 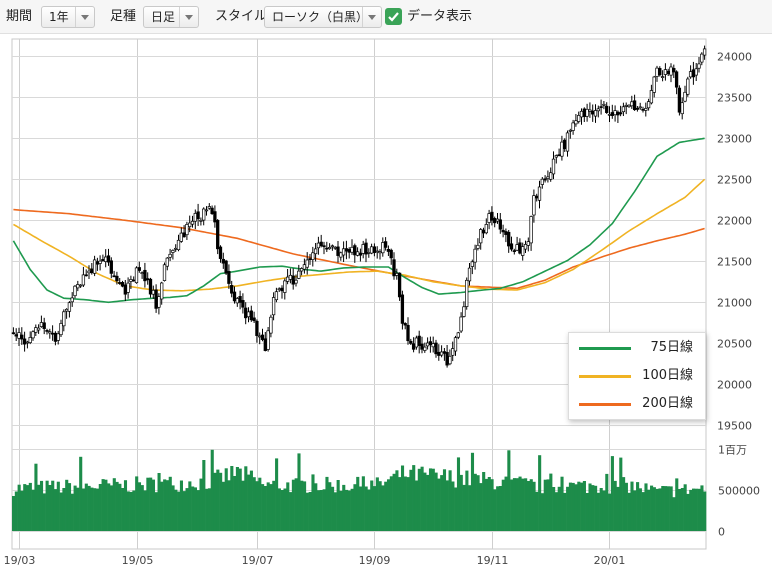 What do you see at coordinates (59, 17) in the screenshot?
I see `period-select-value: 1年` at bounding box center [59, 17].